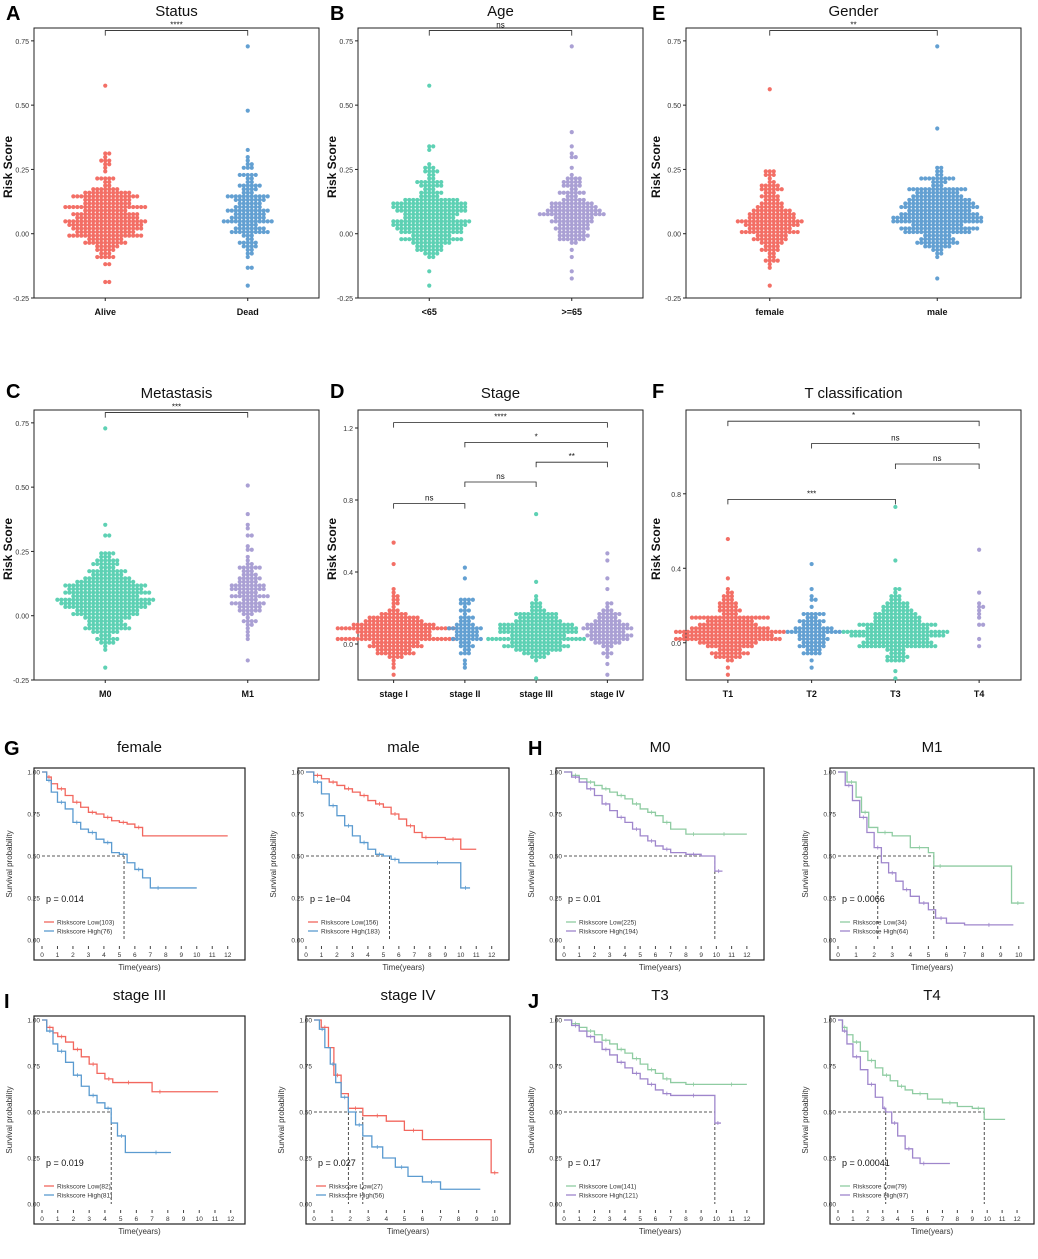 This screenshot has width=1038, height=1259. I want to click on group-points-female, so click(769, 187).